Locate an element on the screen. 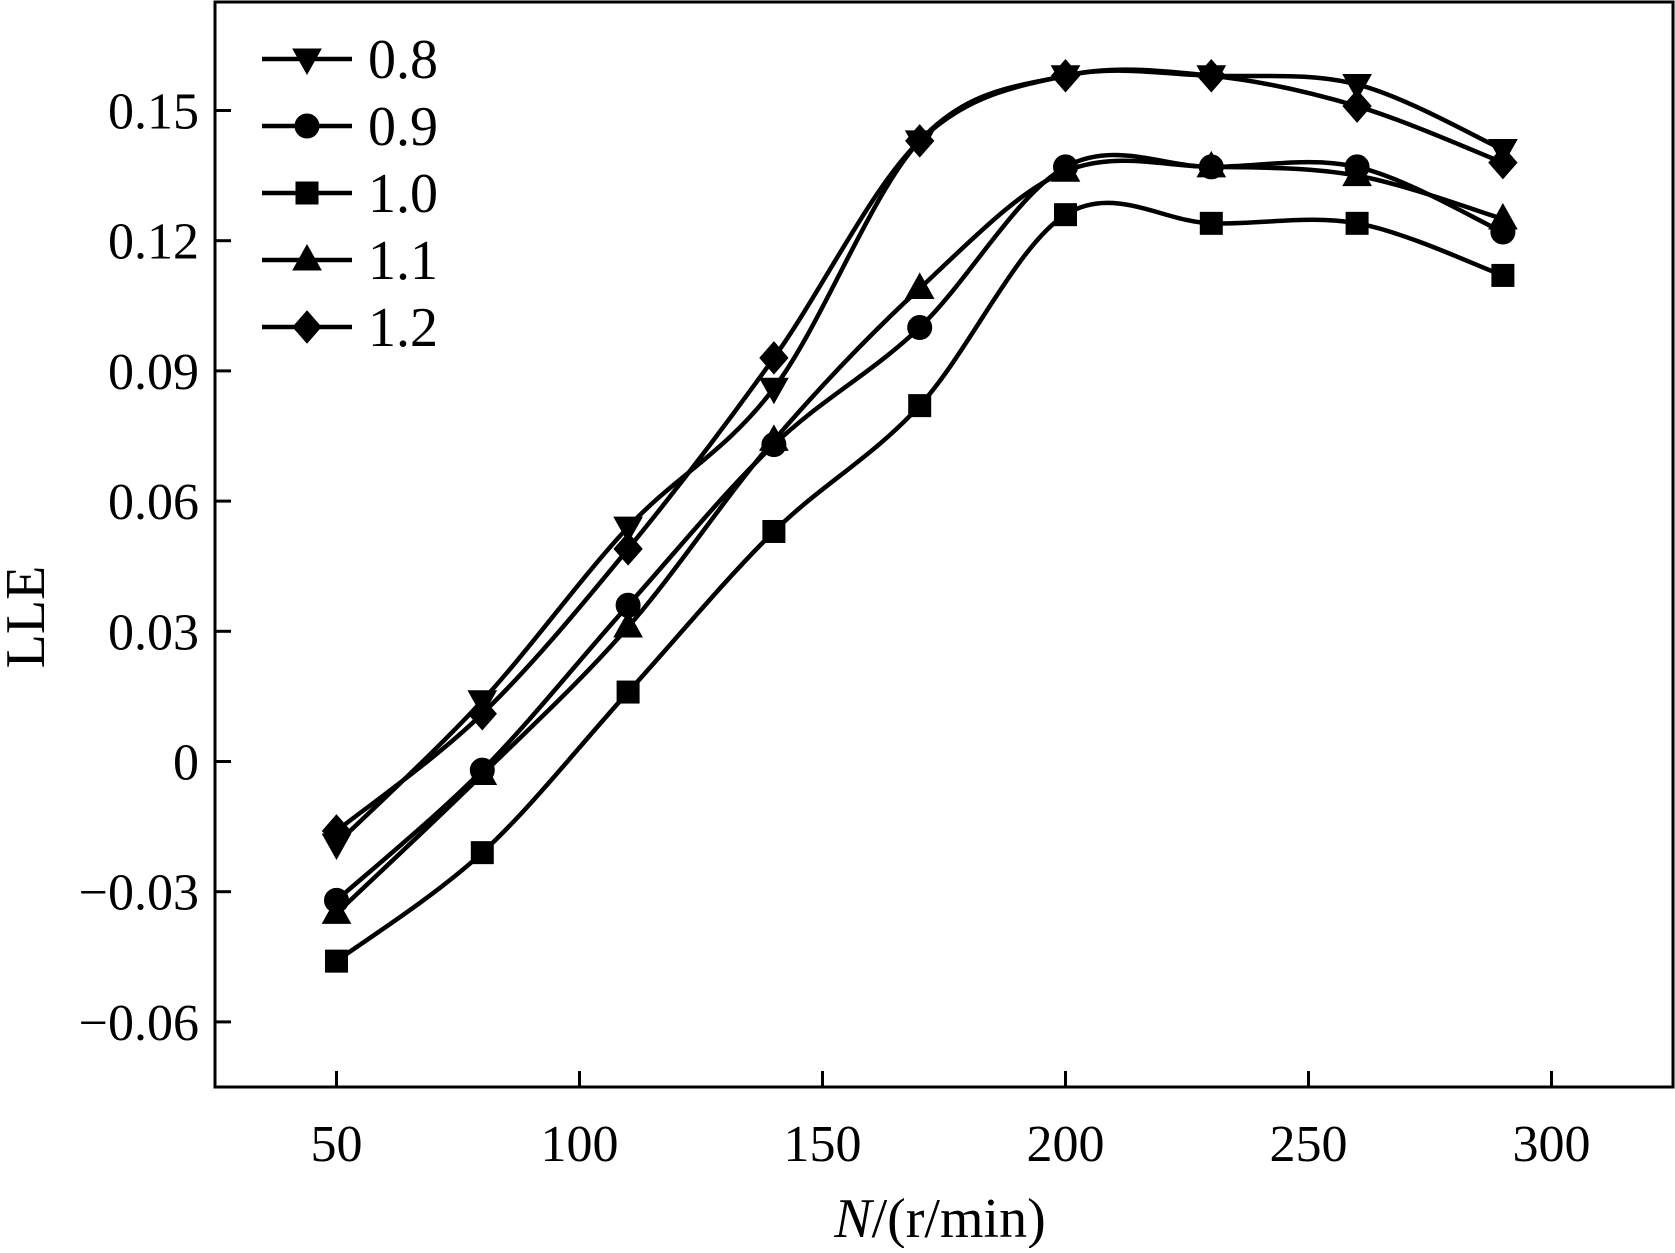  legend-marker-1.2 is located at coordinates (307, 327).